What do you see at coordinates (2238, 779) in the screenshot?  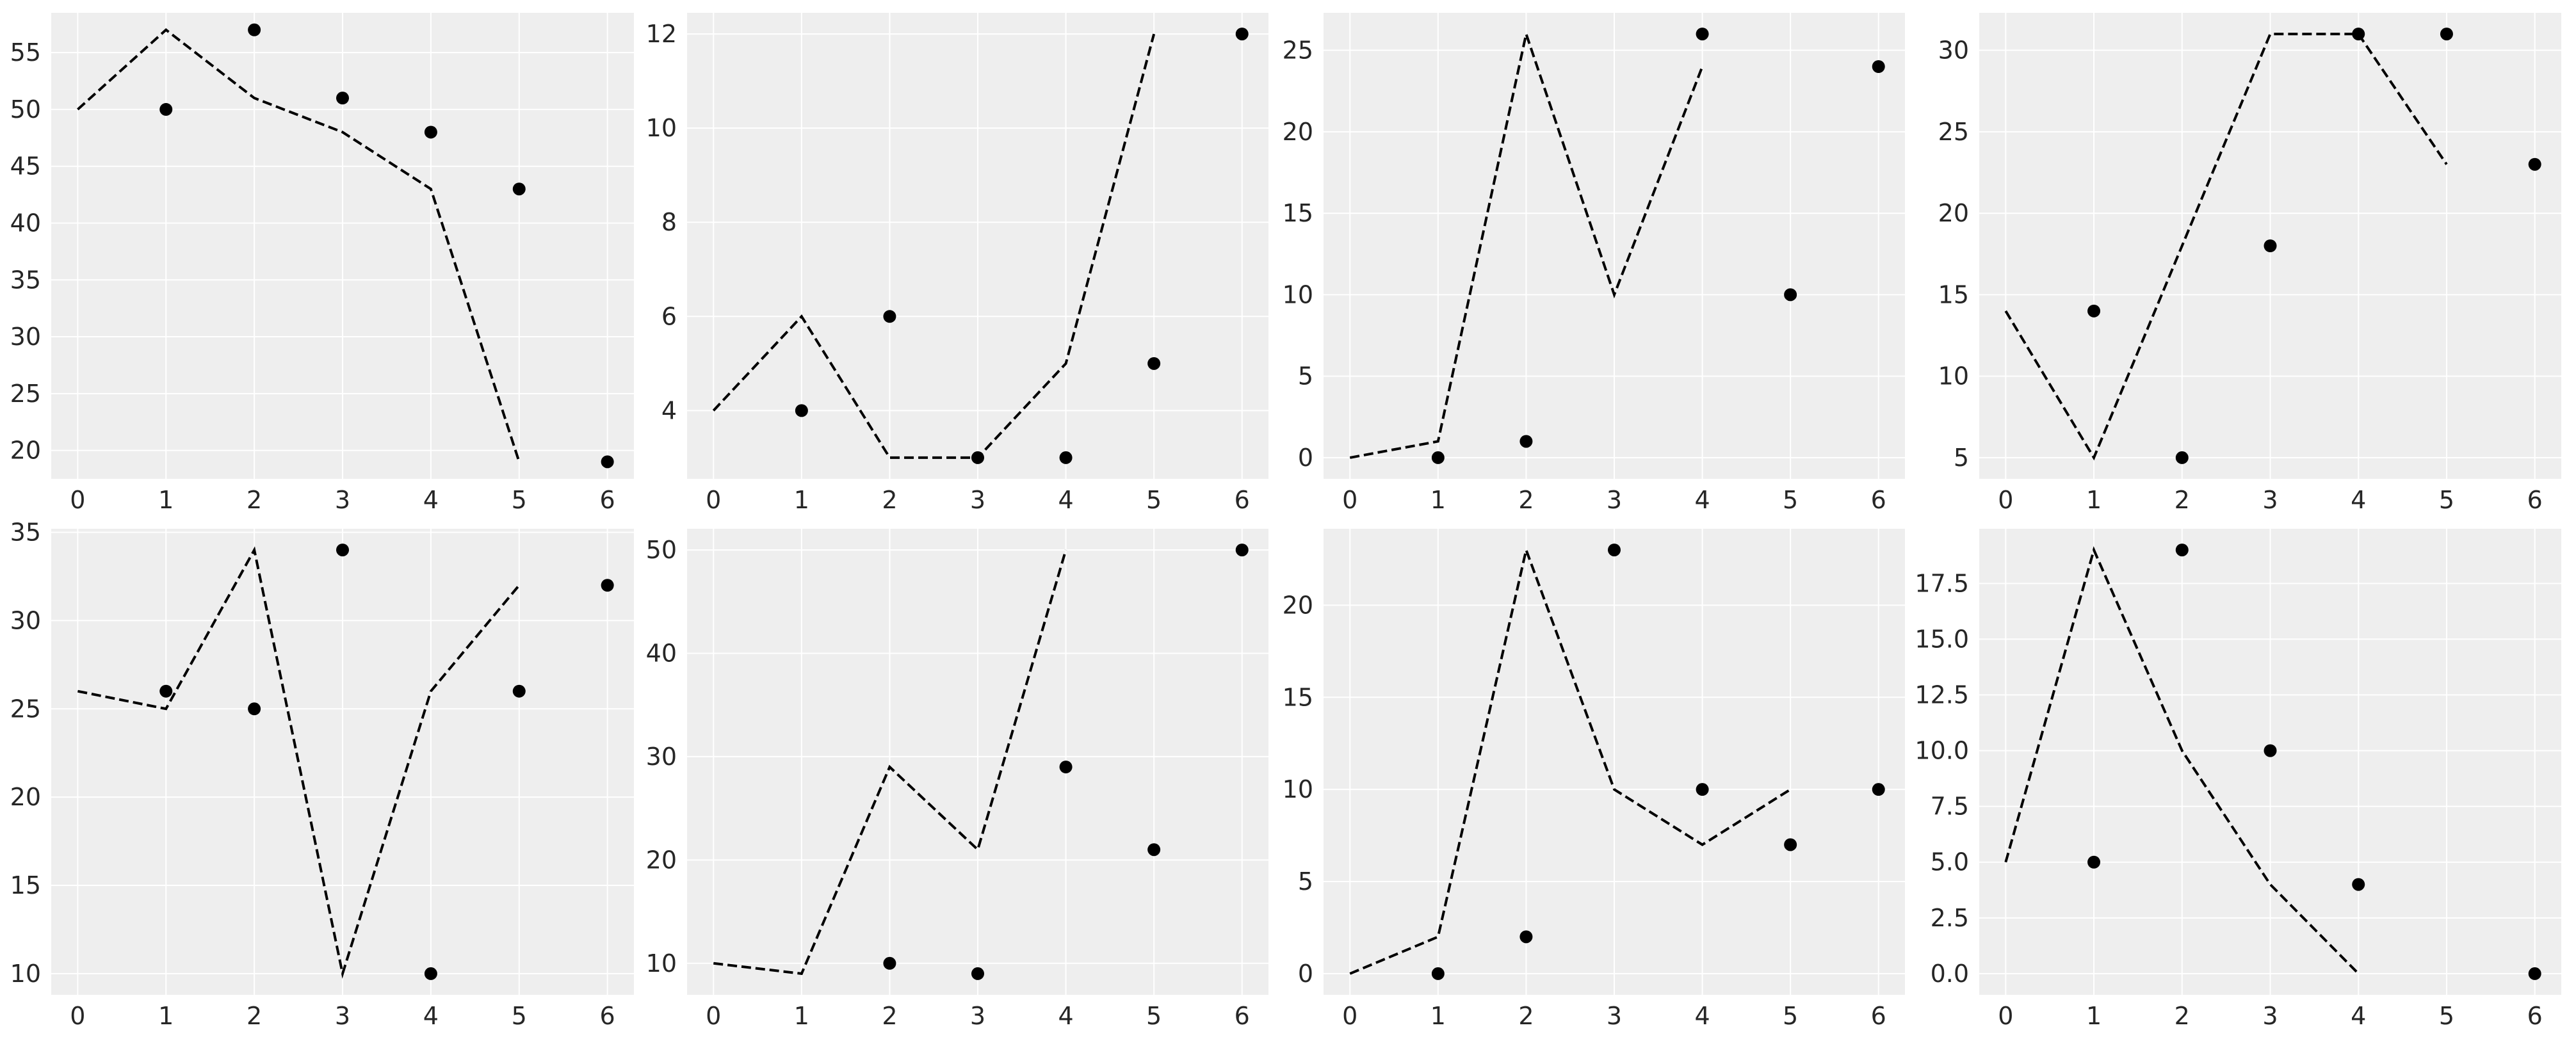 I see `subplot-8: 0 1 2 3 4 5 6 0.0 2.5 5.0 7.5 10.0 12.5 15.0 17.5` at bounding box center [2238, 779].